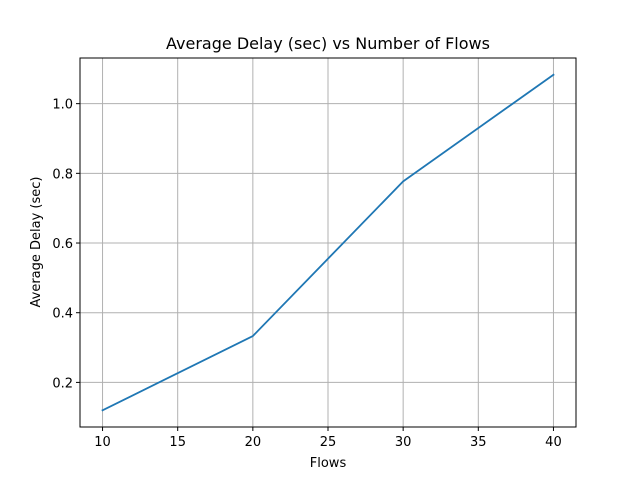 Image resolution: width=640 pixels, height=484 pixels. I want to click on x-axis-label: Flows, so click(328, 463).